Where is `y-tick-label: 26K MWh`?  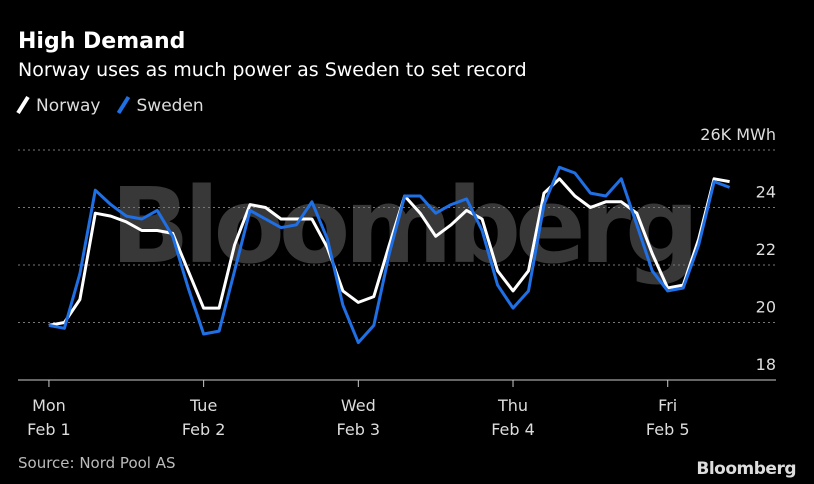
y-tick-label: 26K MWh is located at coordinates (738, 134).